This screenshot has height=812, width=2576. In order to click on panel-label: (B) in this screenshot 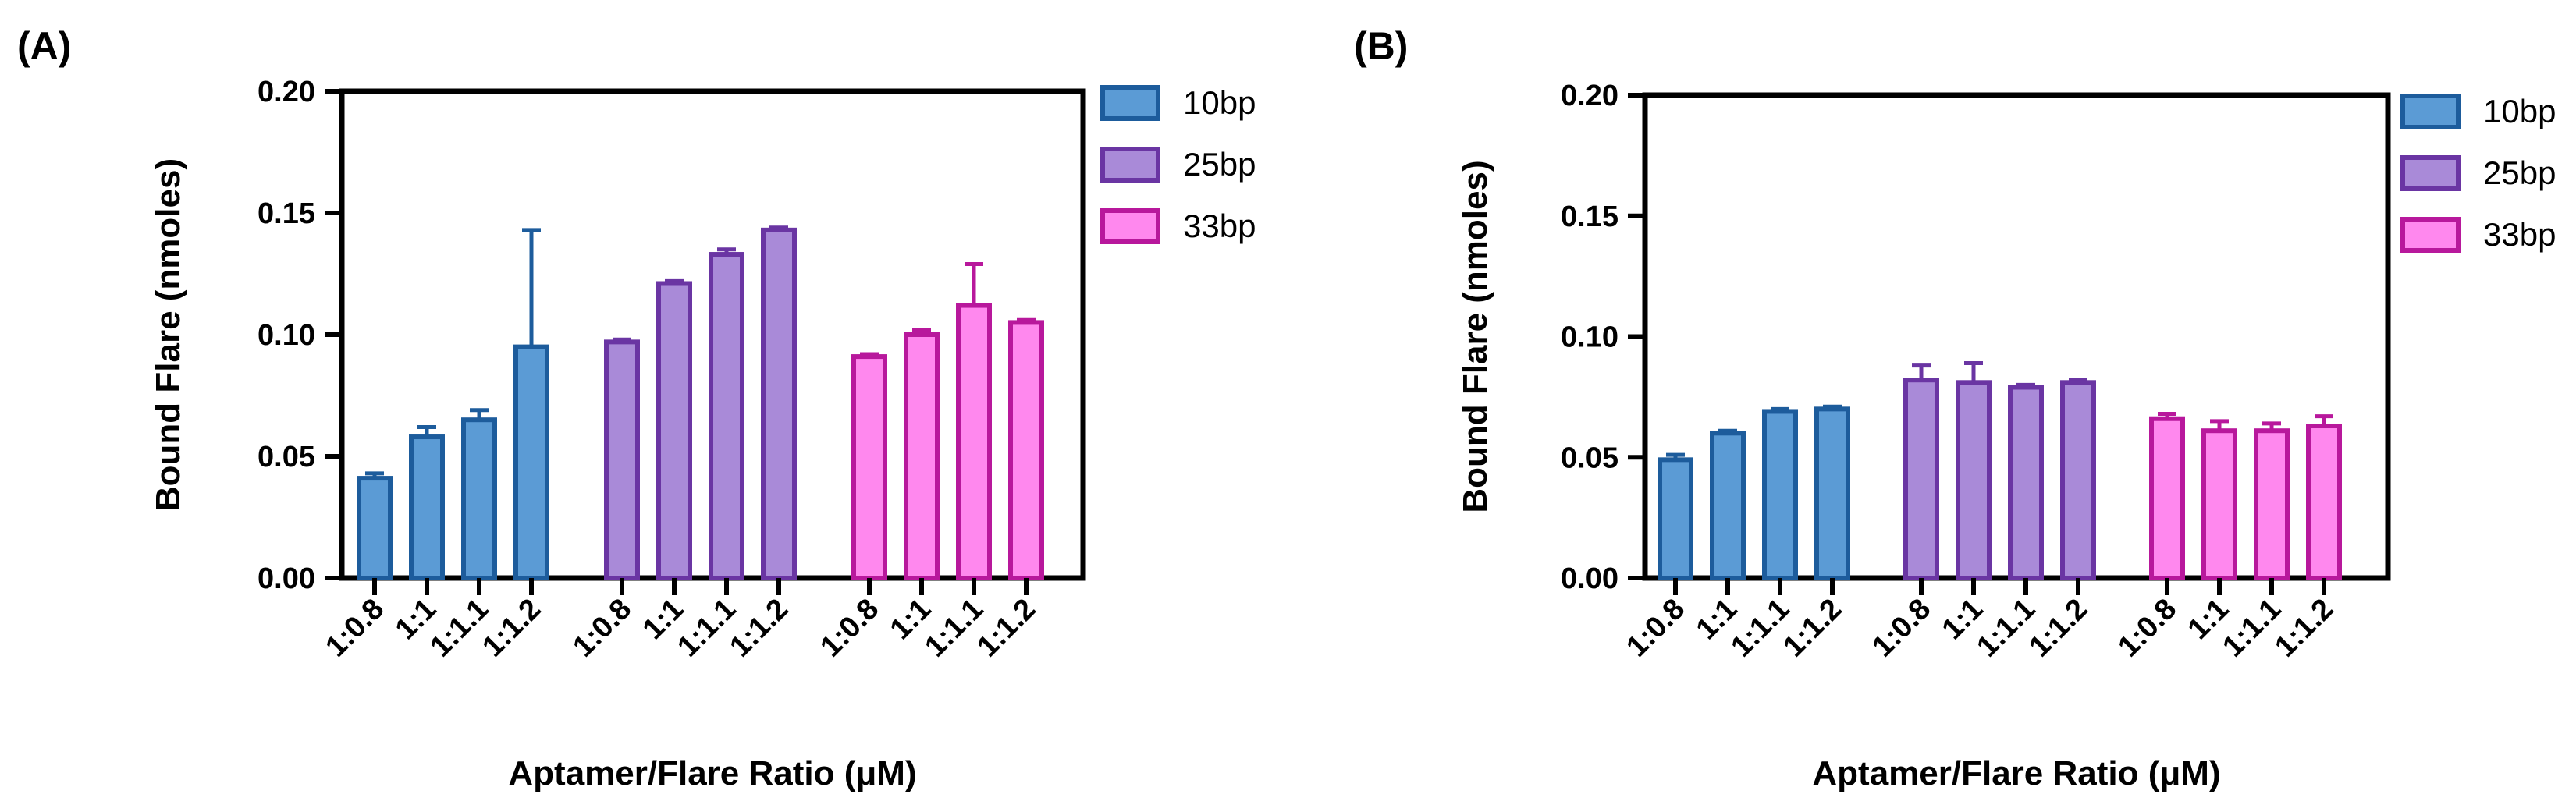, I will do `click(1381, 46)`.